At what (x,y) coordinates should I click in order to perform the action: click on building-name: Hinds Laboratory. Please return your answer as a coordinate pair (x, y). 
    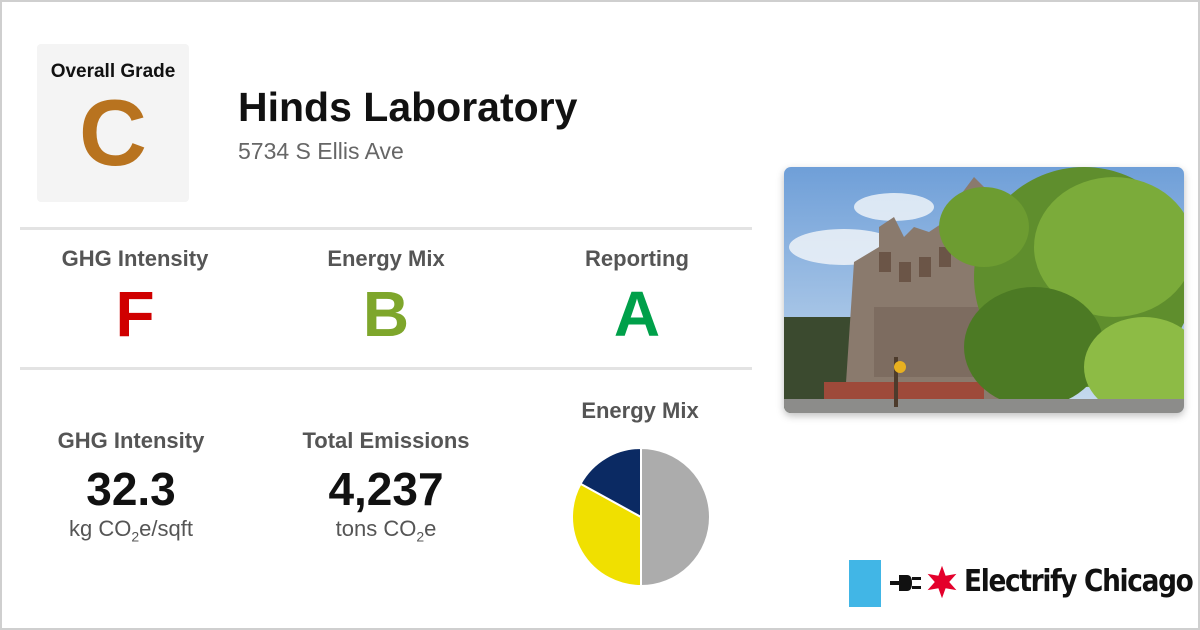
    Looking at the image, I should click on (408, 107).